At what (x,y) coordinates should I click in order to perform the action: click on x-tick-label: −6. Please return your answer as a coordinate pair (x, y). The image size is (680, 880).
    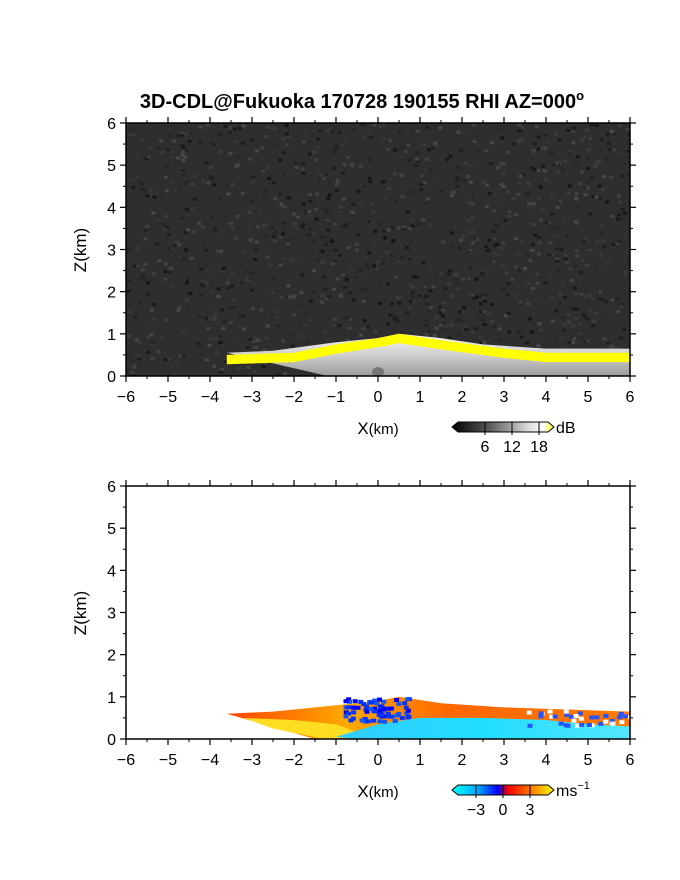
    Looking at the image, I should click on (126, 397).